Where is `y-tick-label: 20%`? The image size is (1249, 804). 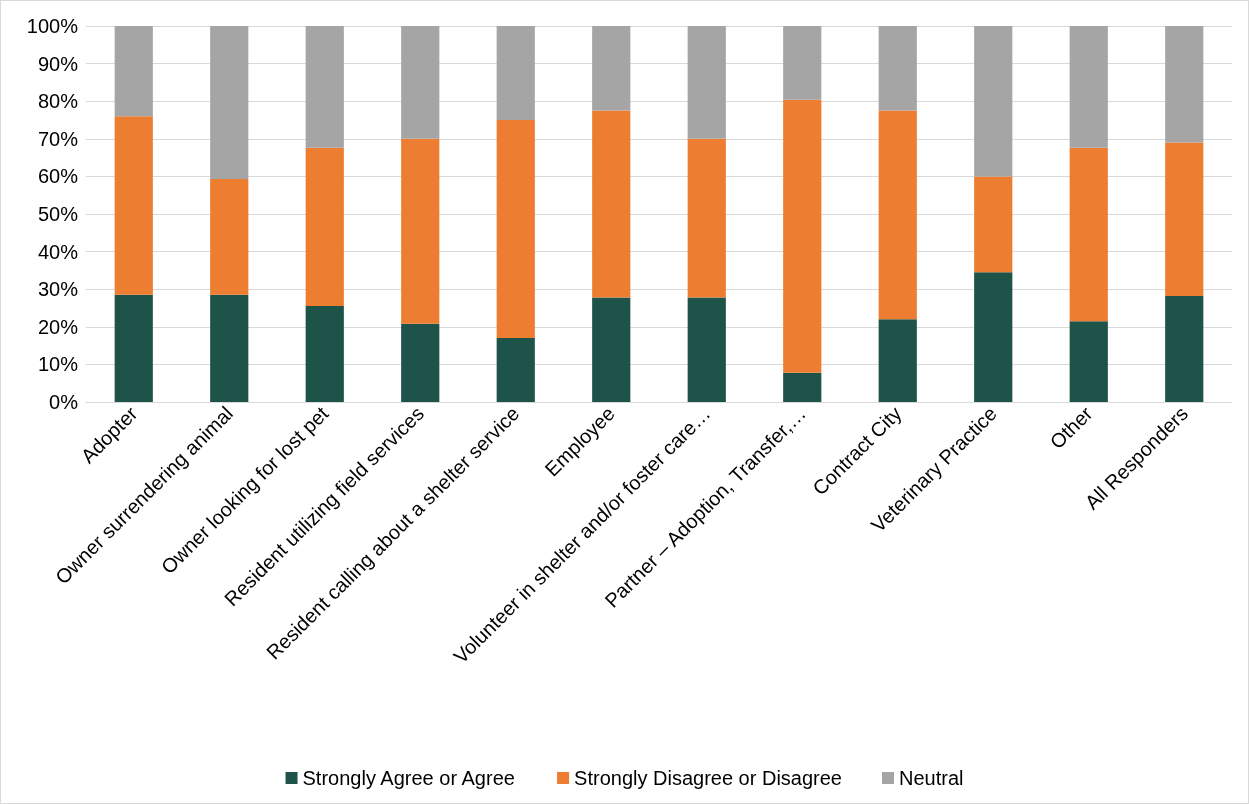
y-tick-label: 20% is located at coordinates (58, 326).